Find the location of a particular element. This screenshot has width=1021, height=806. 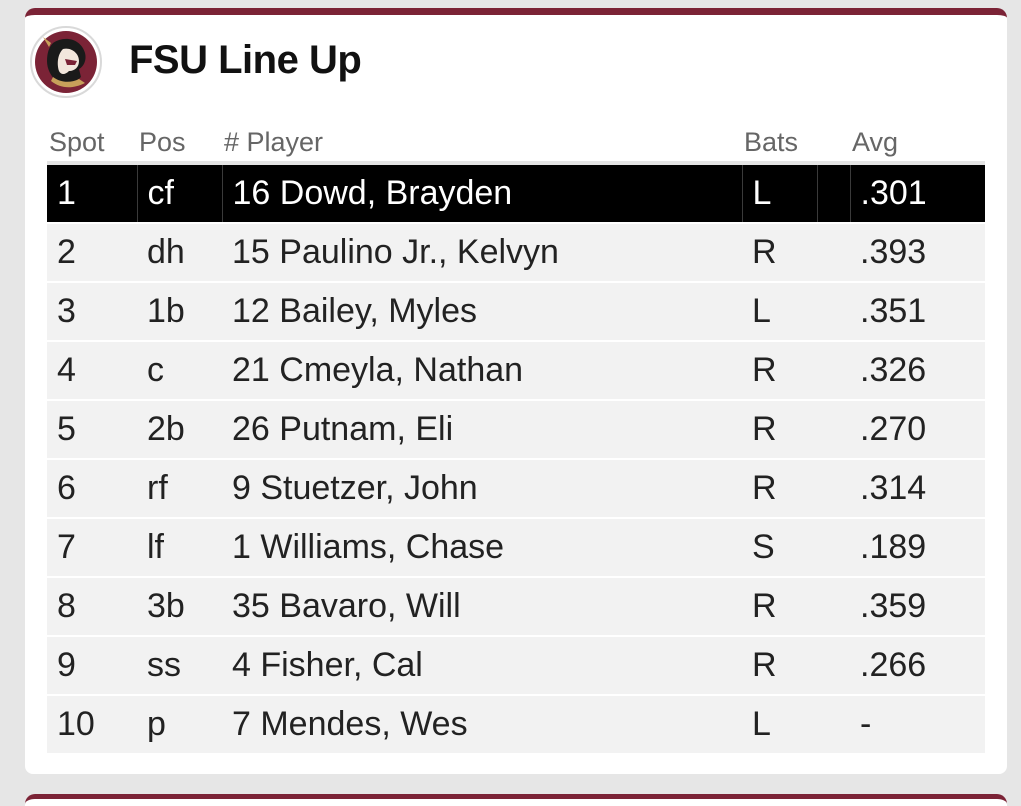

cell-spot: 1 is located at coordinates (92, 193).